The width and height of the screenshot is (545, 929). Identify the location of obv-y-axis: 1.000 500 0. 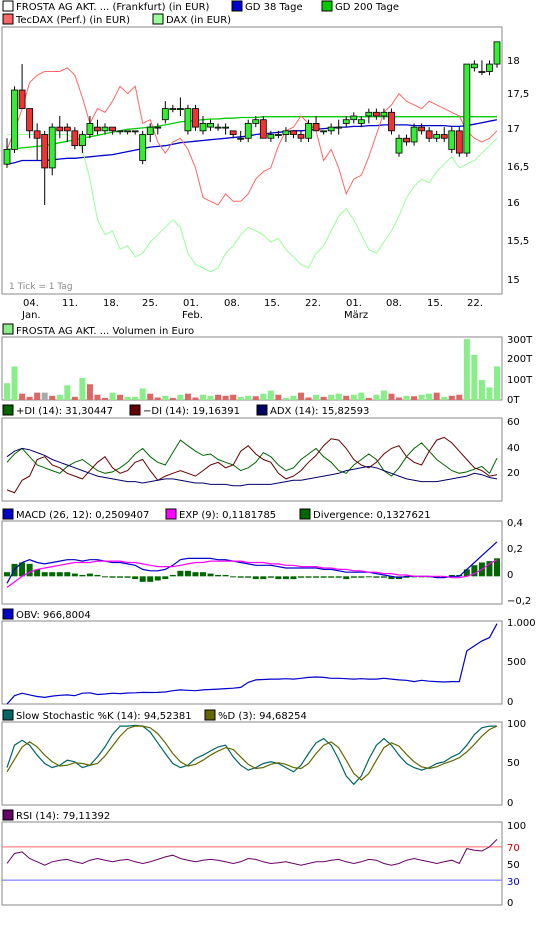
(521, 663).